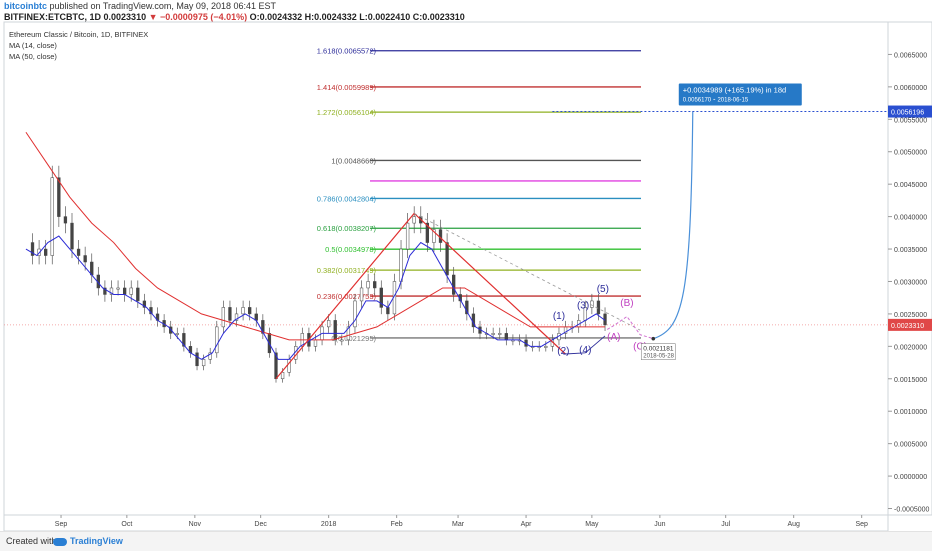  Describe the element at coordinates (603, 289) in the screenshot. I see `wave-label: (5)` at that location.